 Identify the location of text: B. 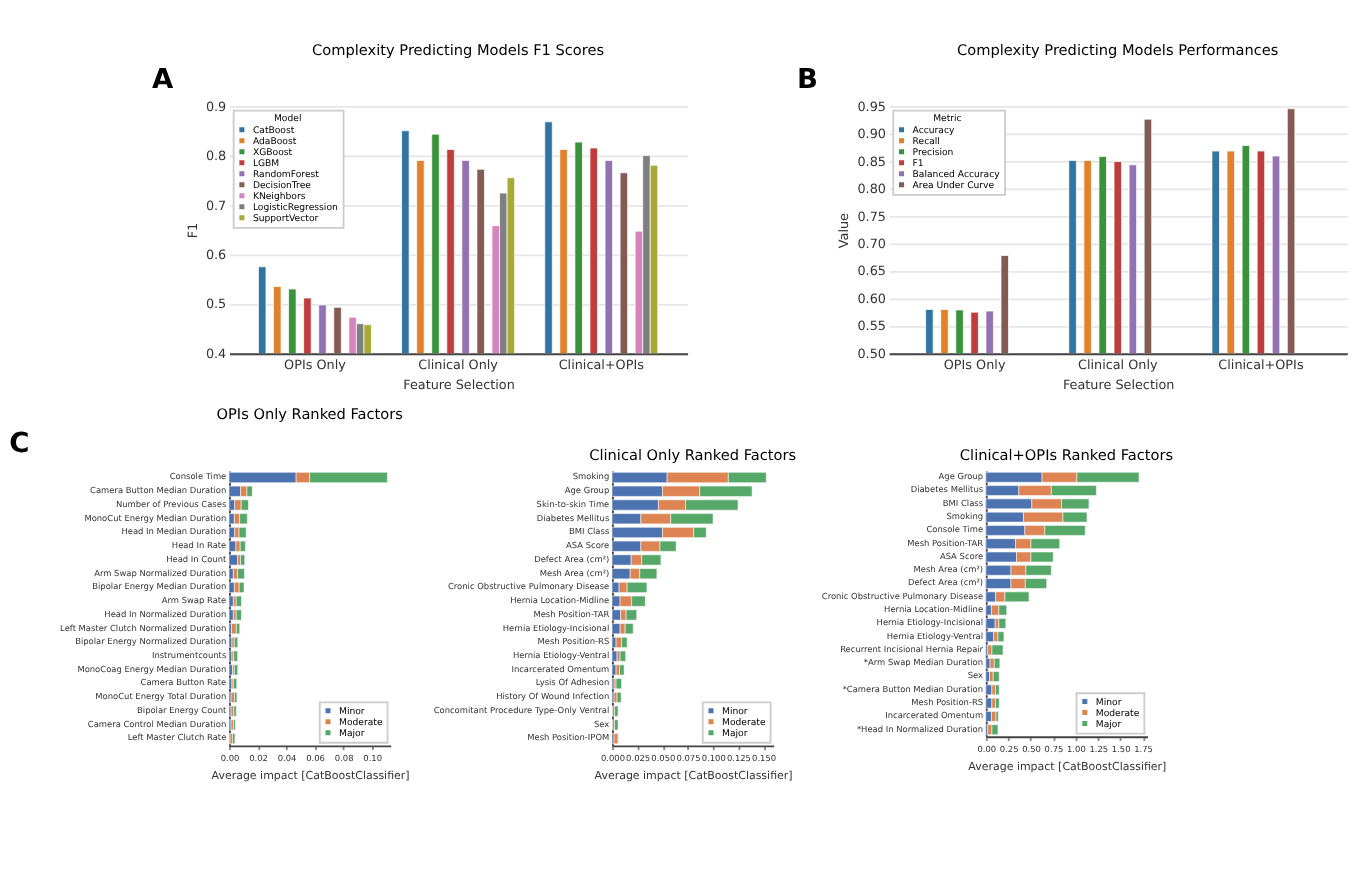
(808, 79).